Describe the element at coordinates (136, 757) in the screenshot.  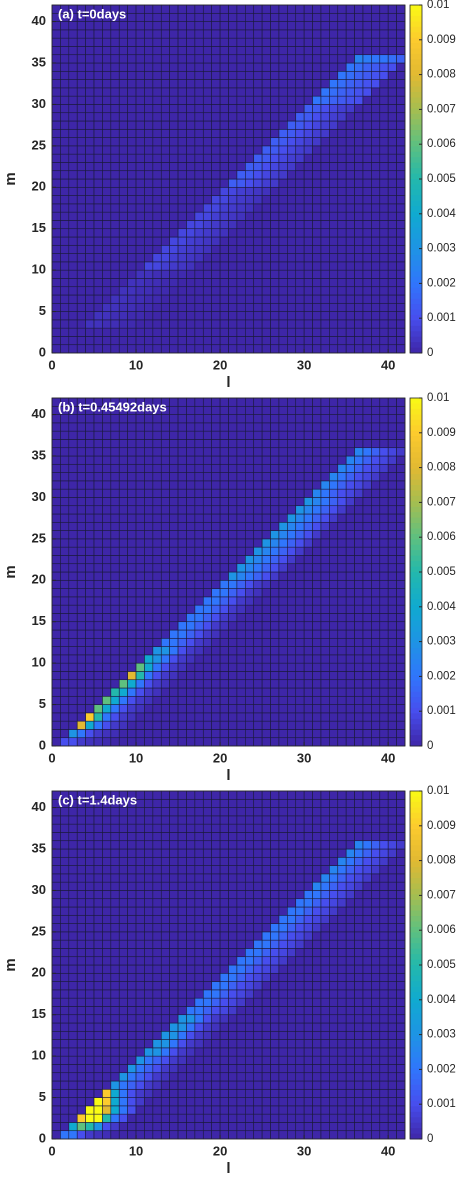
I see `x-tick-label: 10` at that location.